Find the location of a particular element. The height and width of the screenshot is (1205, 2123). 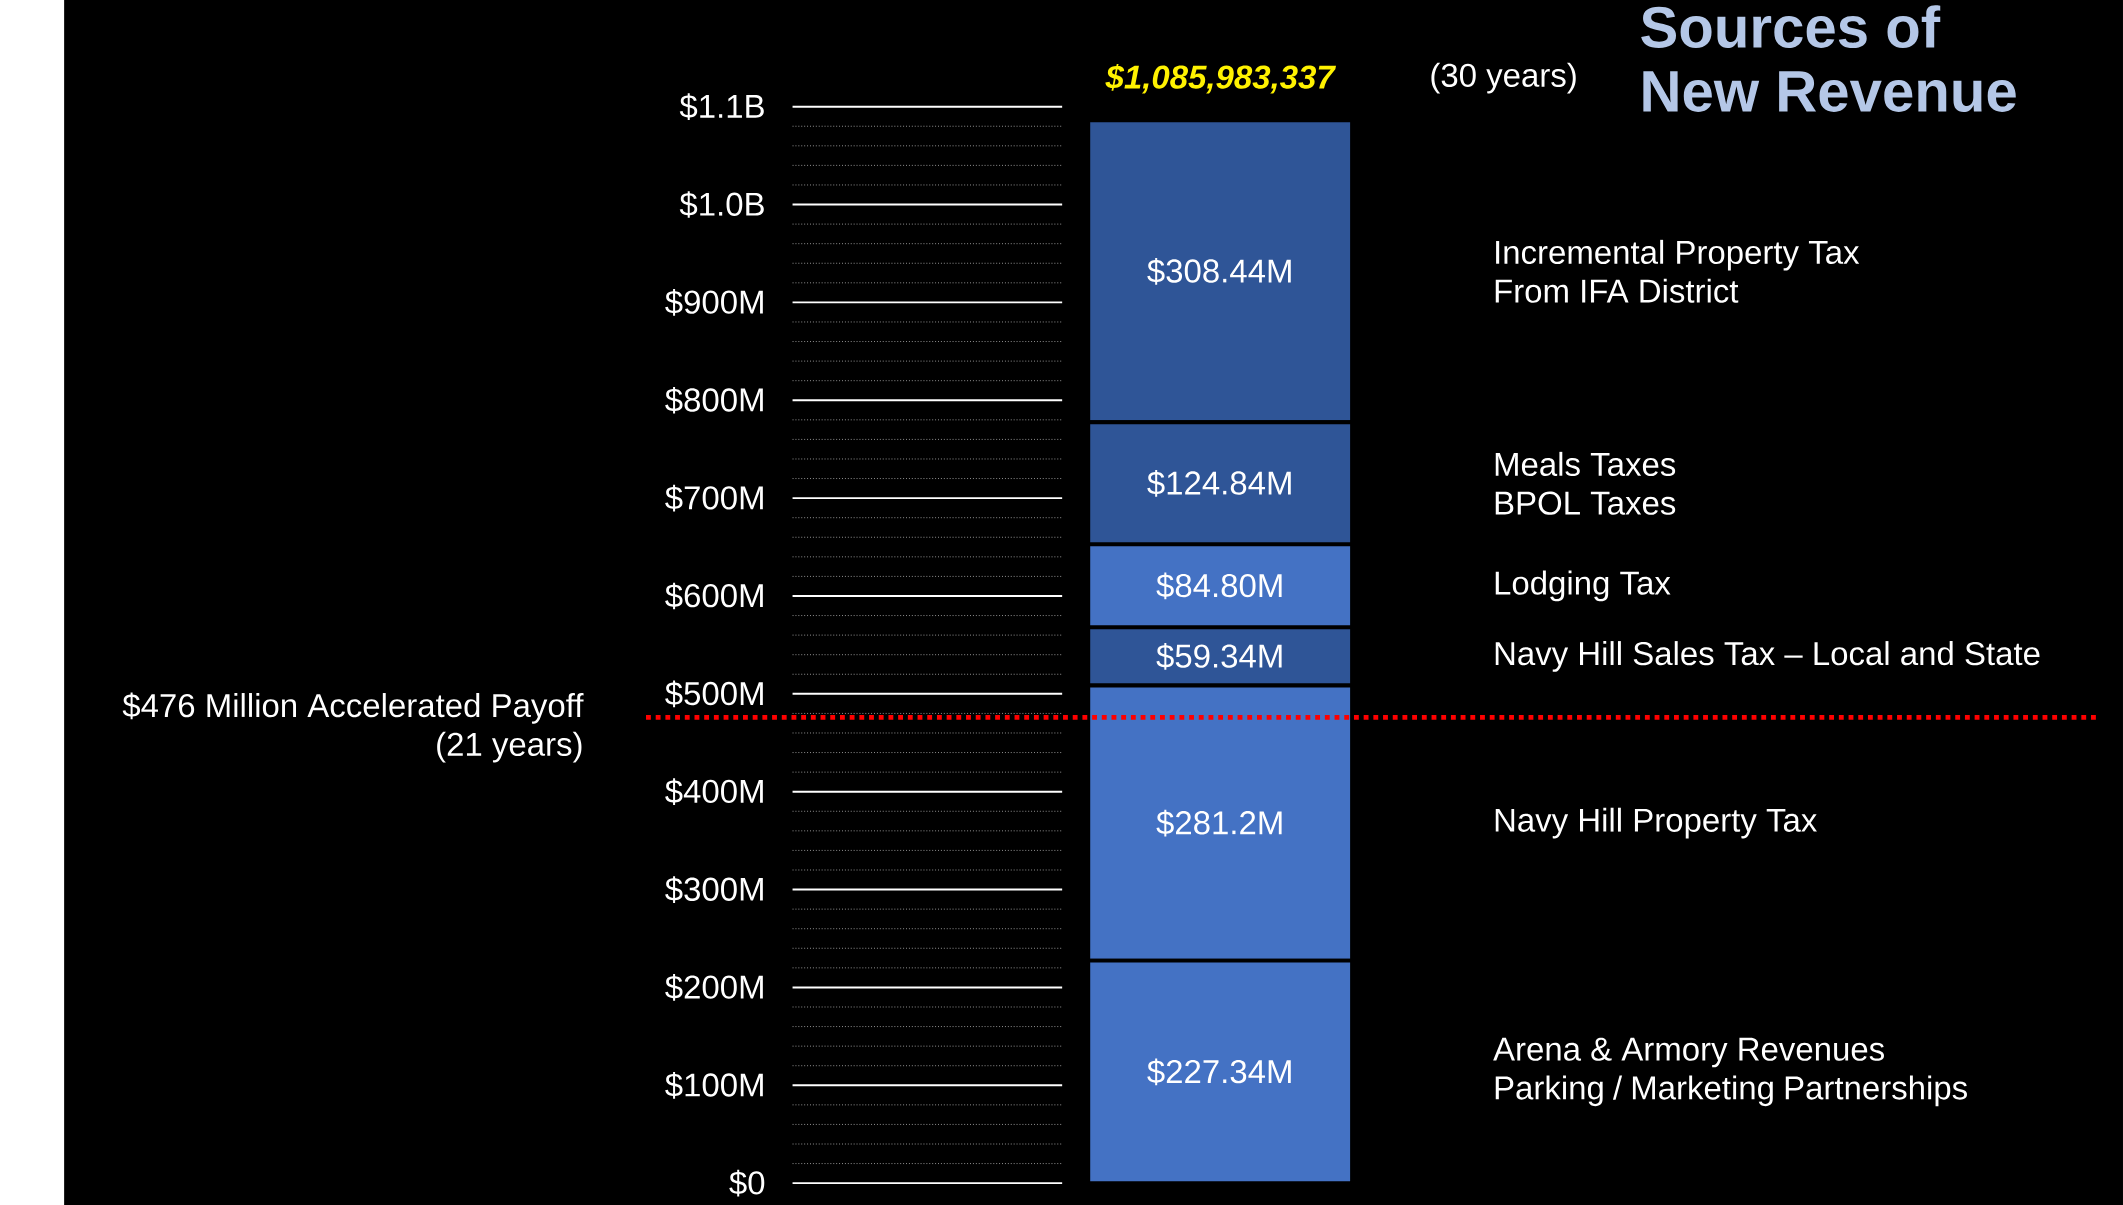

text: Arena & Armory Revenues Parking / Marketing Partnerships is located at coordinates (1730, 1071).